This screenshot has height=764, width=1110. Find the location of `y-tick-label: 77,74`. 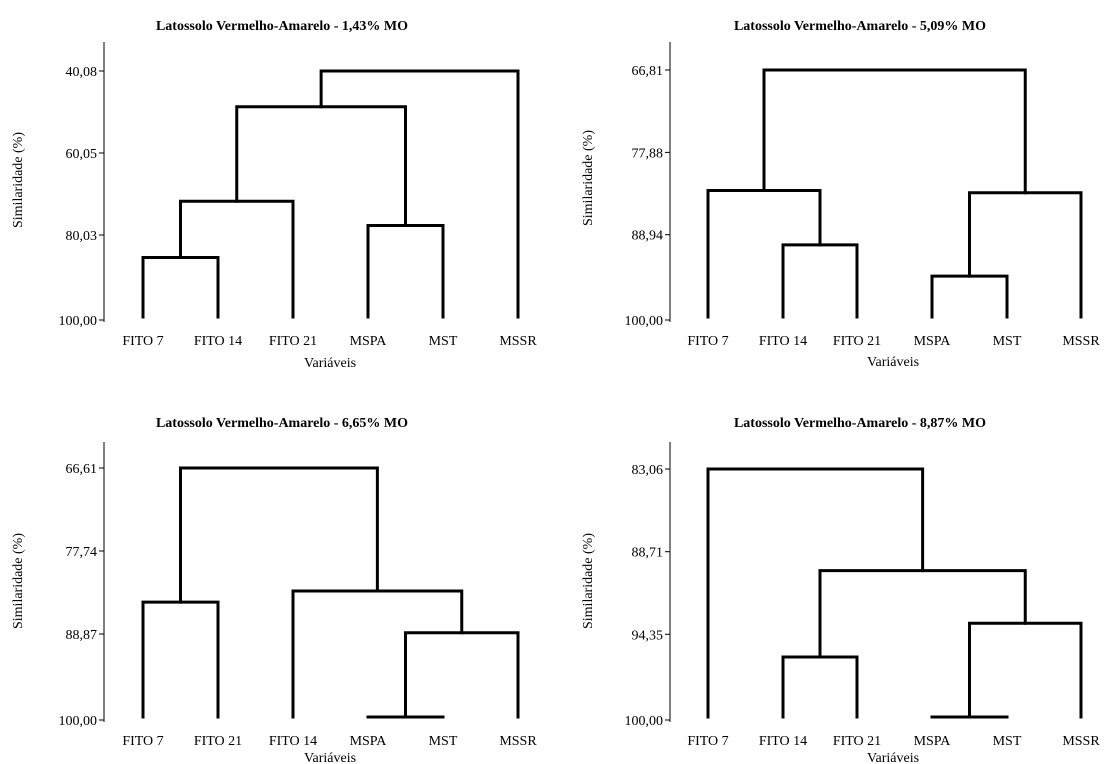

y-tick-label: 77,74 is located at coordinates (82, 552).